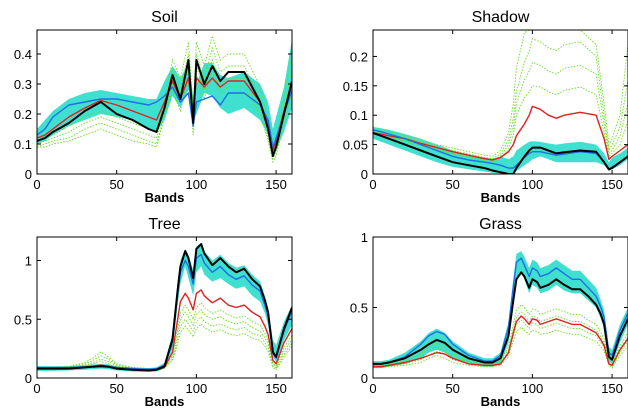  I want to click on y-tick-label: 0.3, so click(23, 84).